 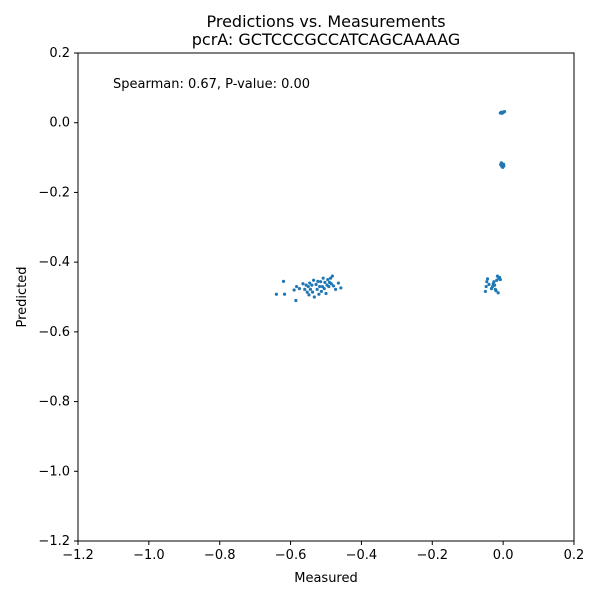 What do you see at coordinates (326, 578) in the screenshot?
I see `x-axis-label: Measured` at bounding box center [326, 578].